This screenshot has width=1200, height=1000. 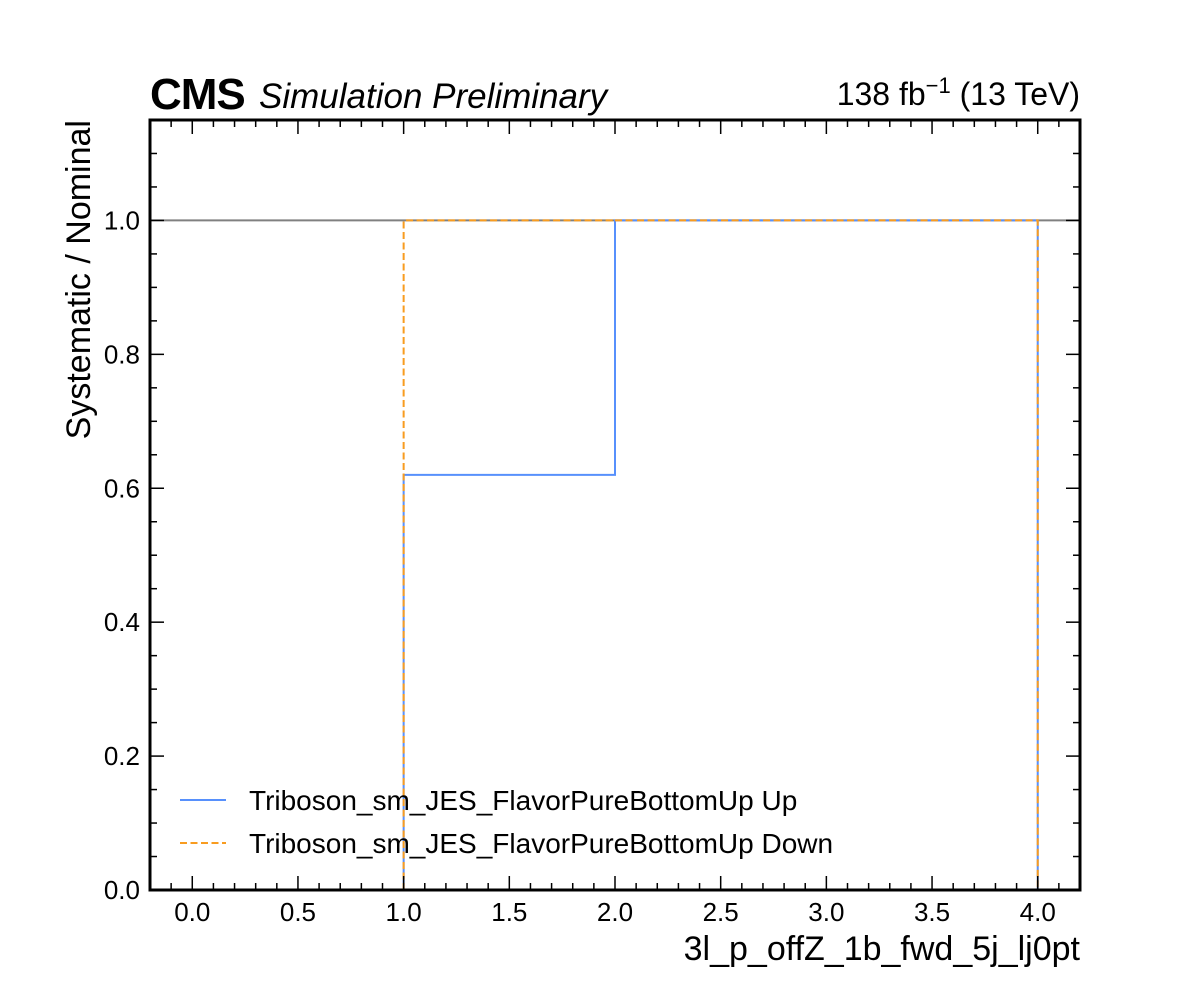 I want to click on lumi-label: 138 fb−1 (13 TeV), so click(x=958, y=92).